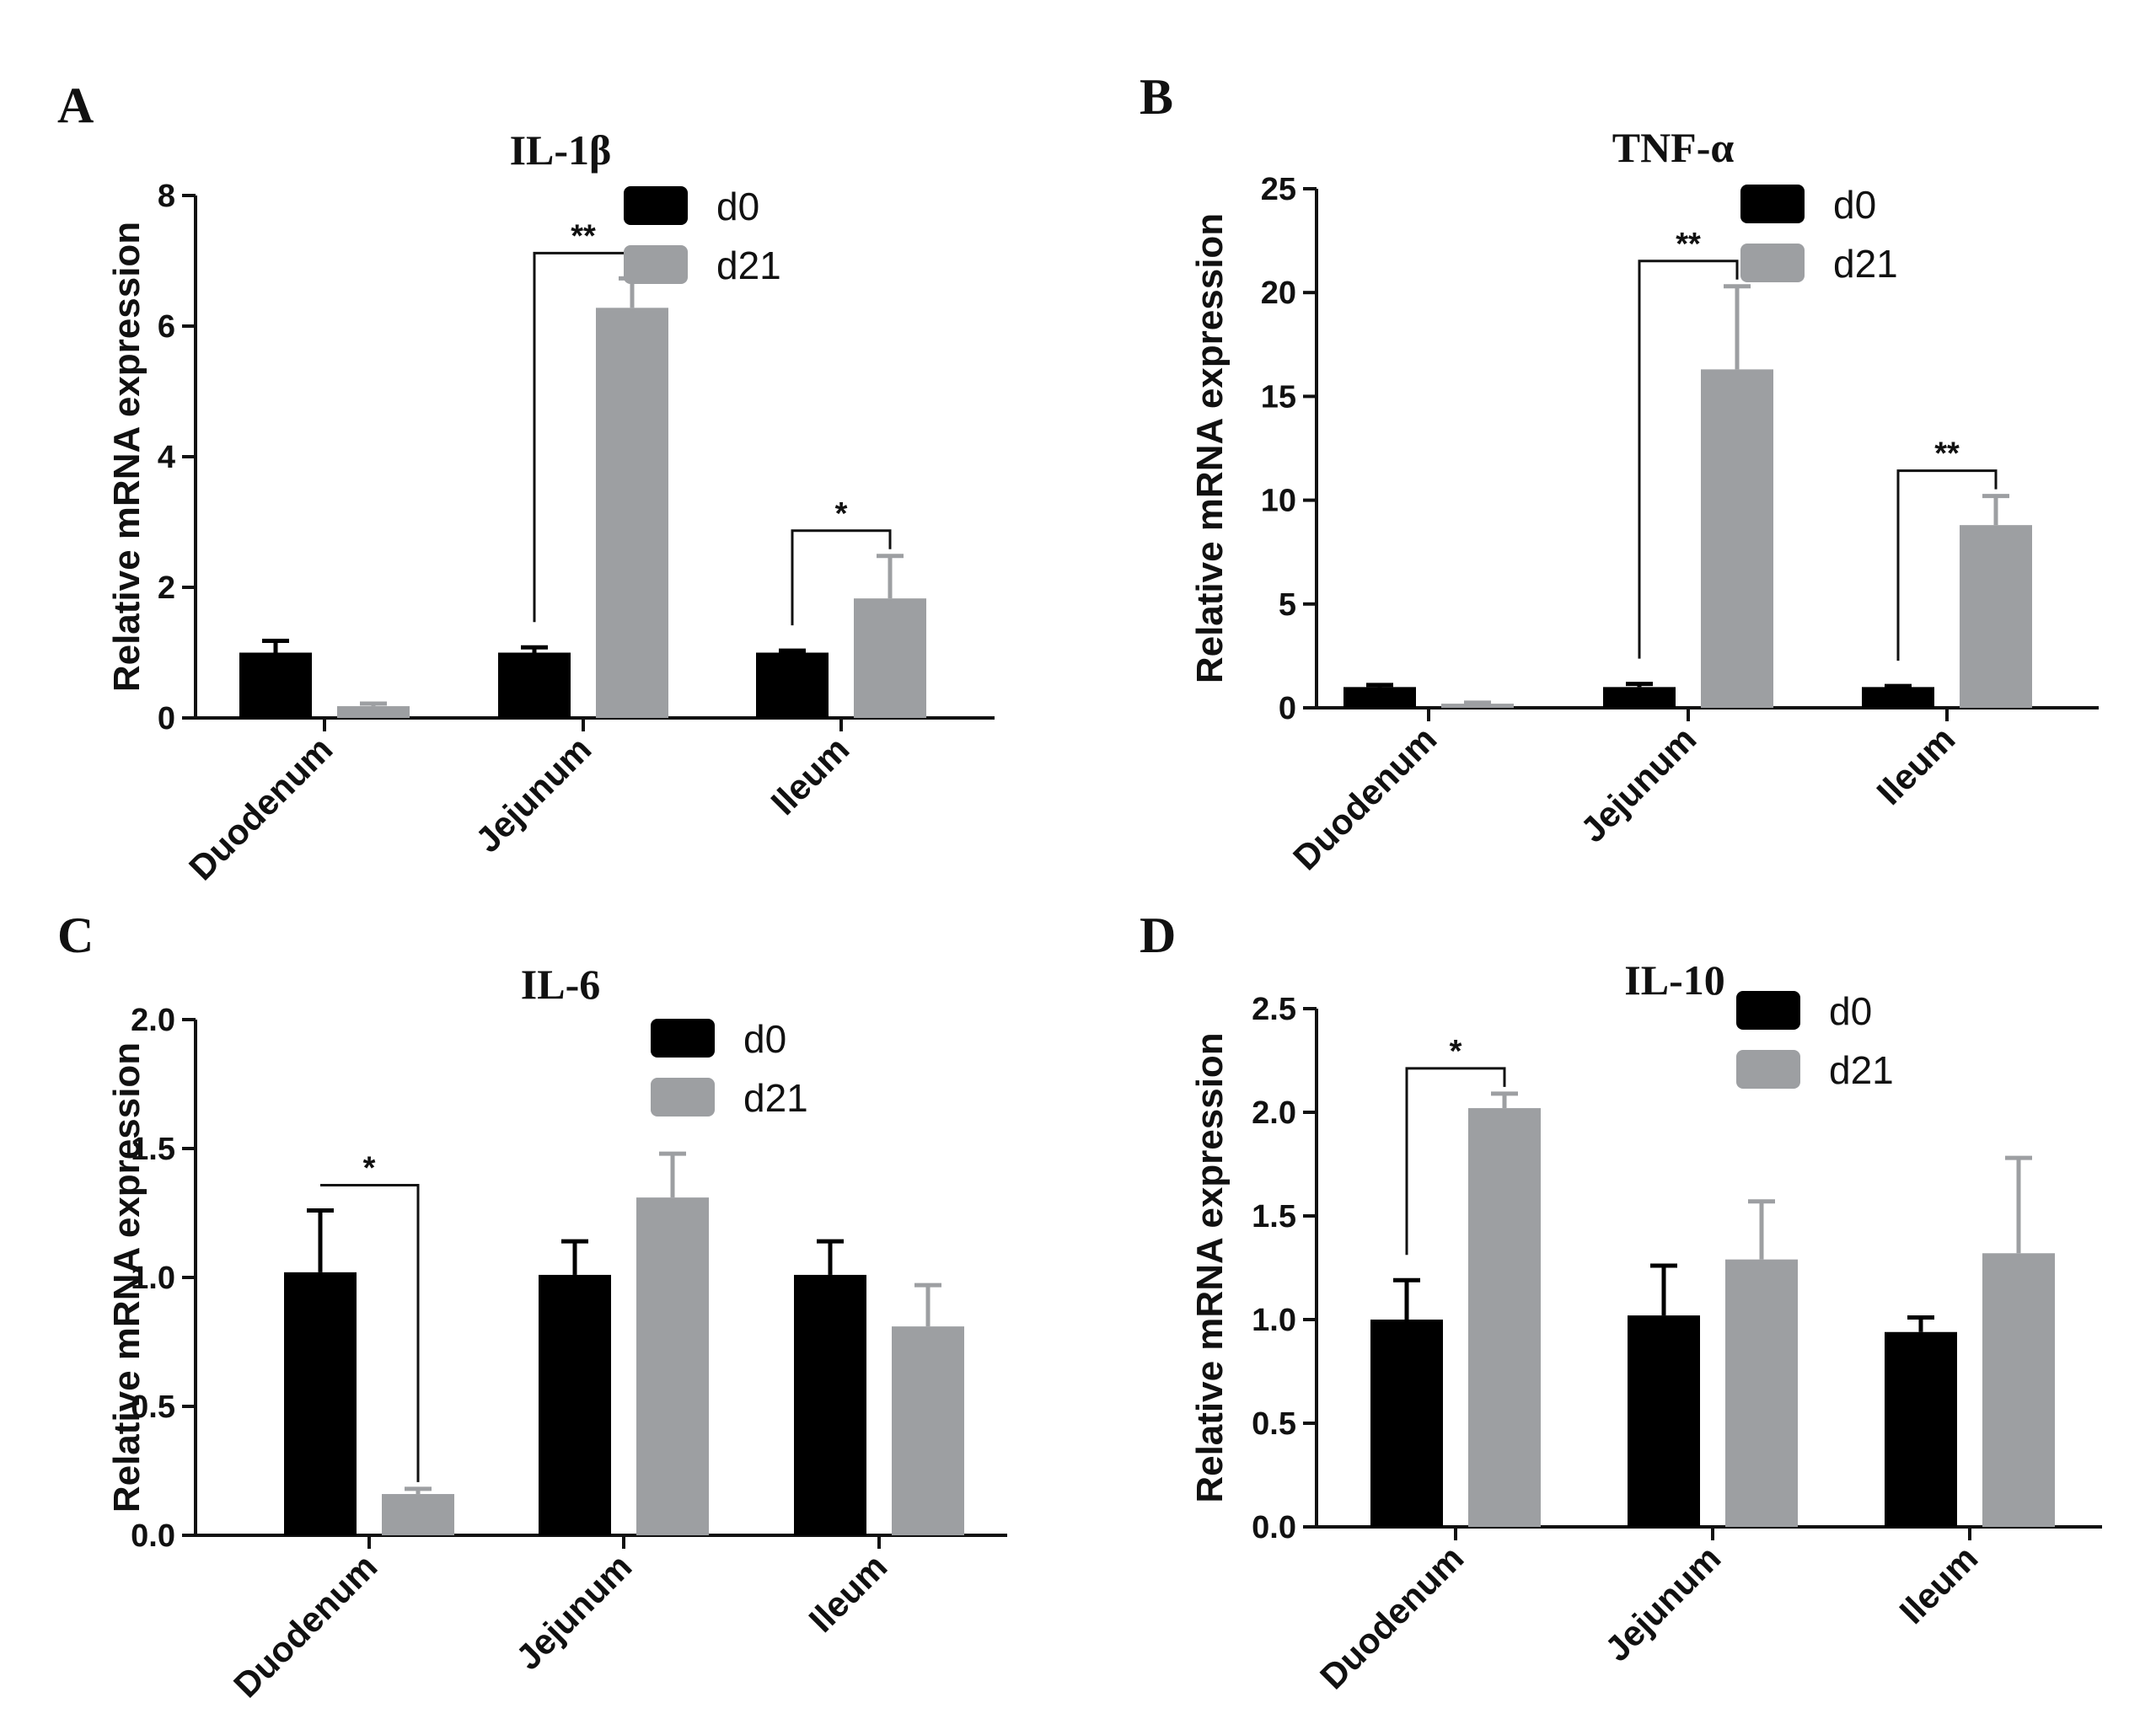 This screenshot has width=2156, height=1735. Describe the element at coordinates (1278, 502) in the screenshot. I see `y-tick-label: 10` at that location.